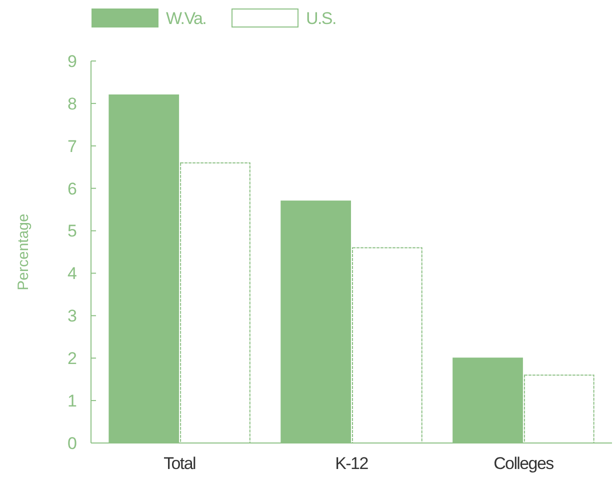 This screenshot has height=479, width=616. What do you see at coordinates (72, 188) in the screenshot?
I see `y-tick-label: 6` at bounding box center [72, 188].